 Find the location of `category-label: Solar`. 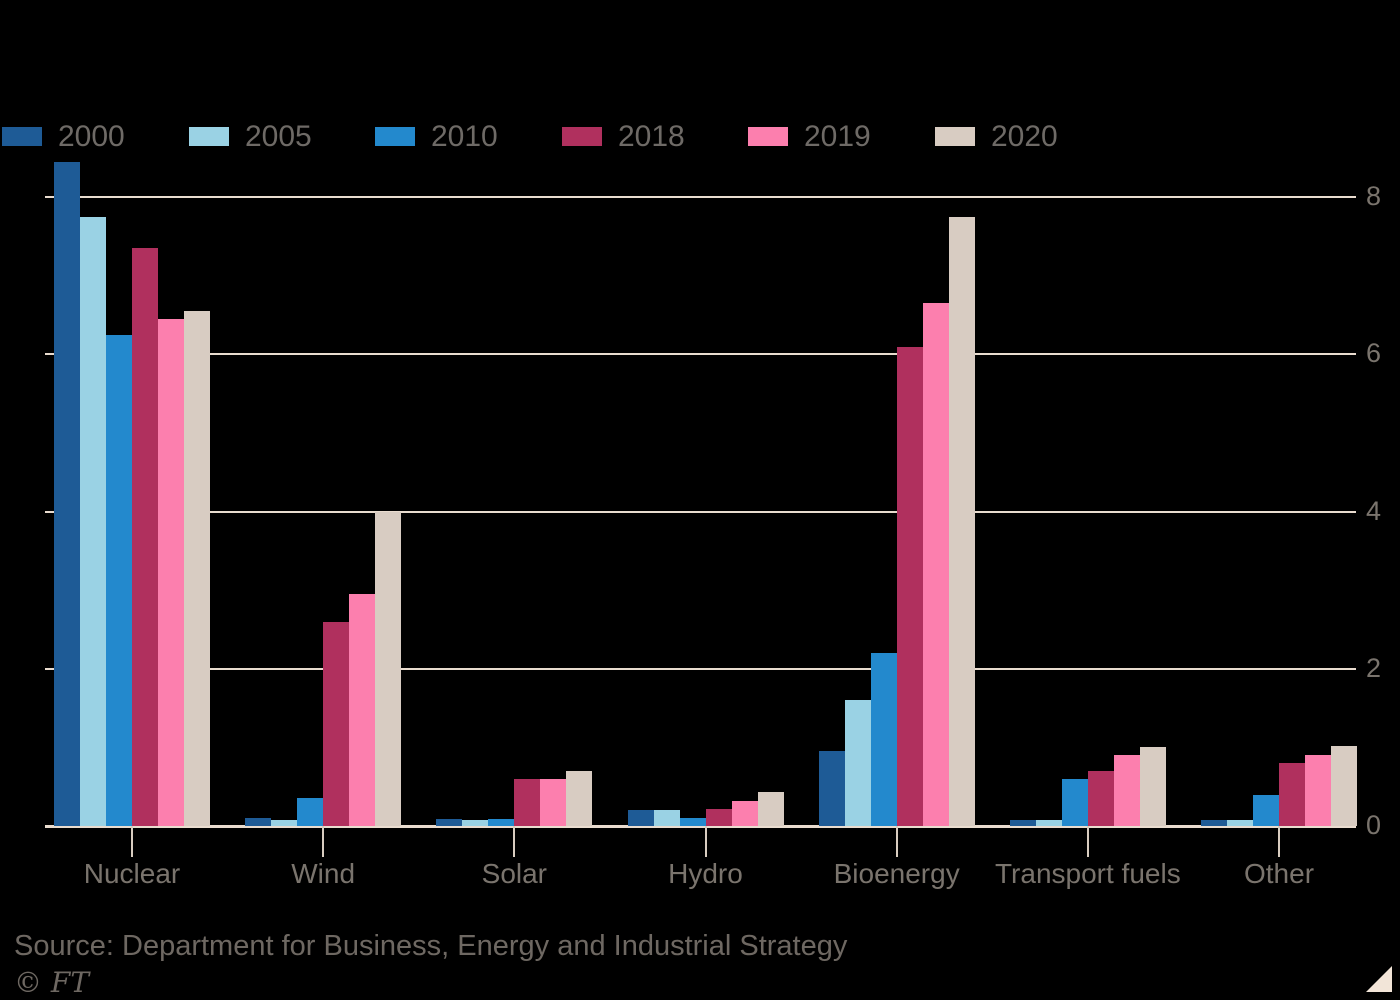

category-label: Solar is located at coordinates (514, 873).